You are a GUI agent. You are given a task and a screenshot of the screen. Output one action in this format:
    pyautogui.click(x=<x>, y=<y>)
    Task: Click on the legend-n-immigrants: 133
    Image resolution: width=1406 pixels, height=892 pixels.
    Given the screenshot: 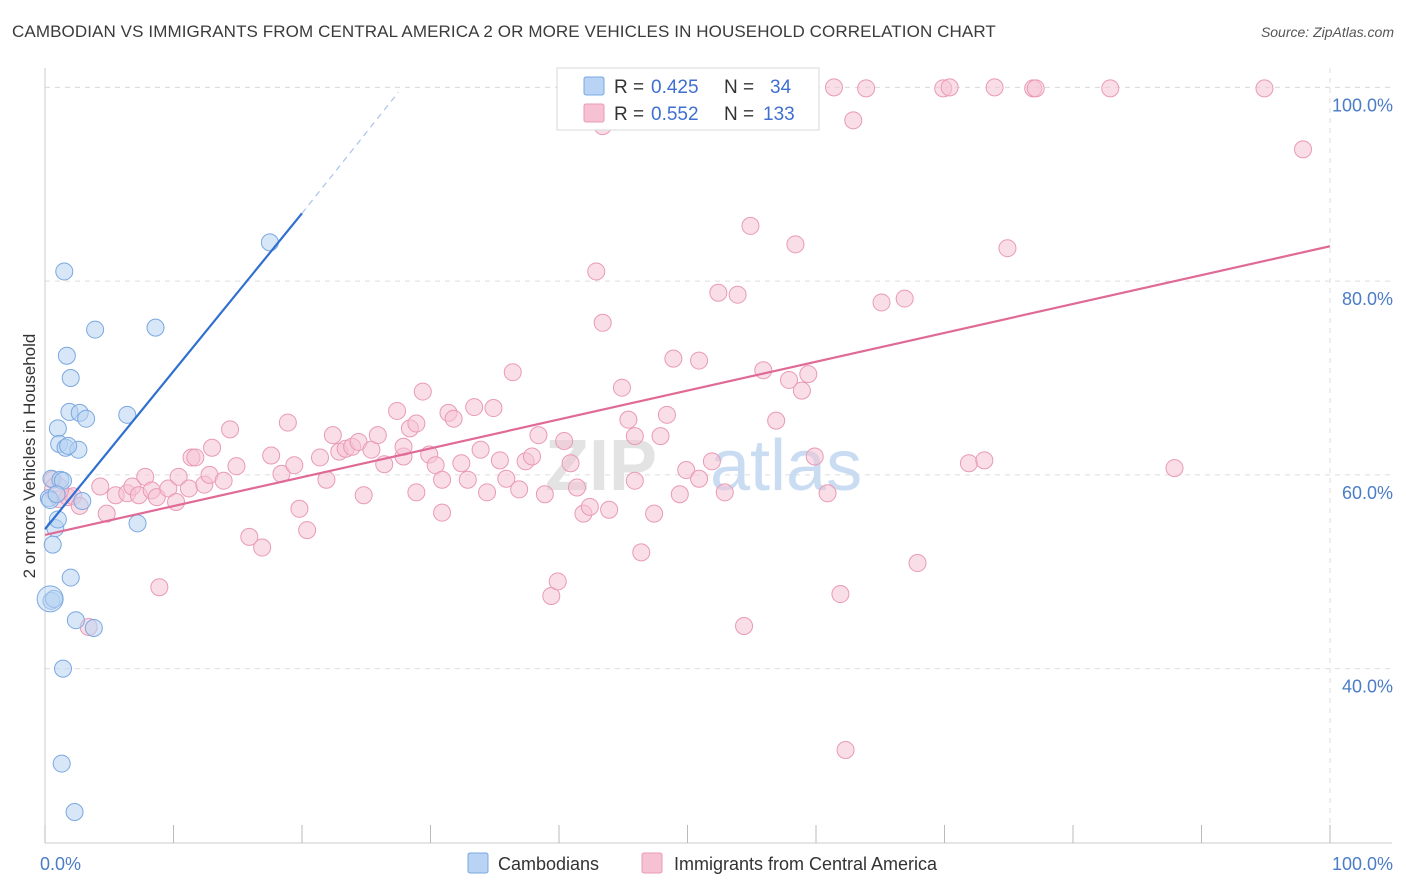 What is the action you would take?
    pyautogui.click(x=779, y=114)
    